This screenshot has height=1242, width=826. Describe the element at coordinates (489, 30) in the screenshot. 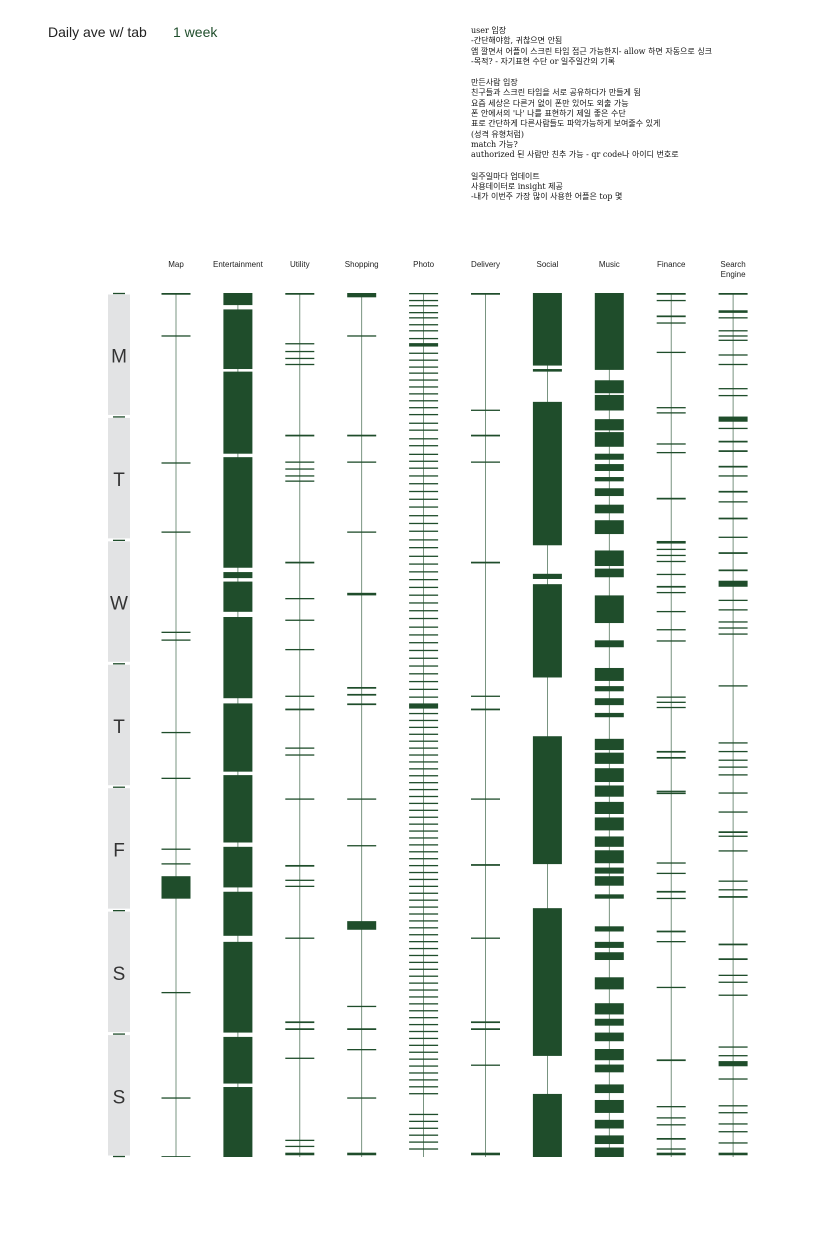

I see `note-line: user 입장` at that location.